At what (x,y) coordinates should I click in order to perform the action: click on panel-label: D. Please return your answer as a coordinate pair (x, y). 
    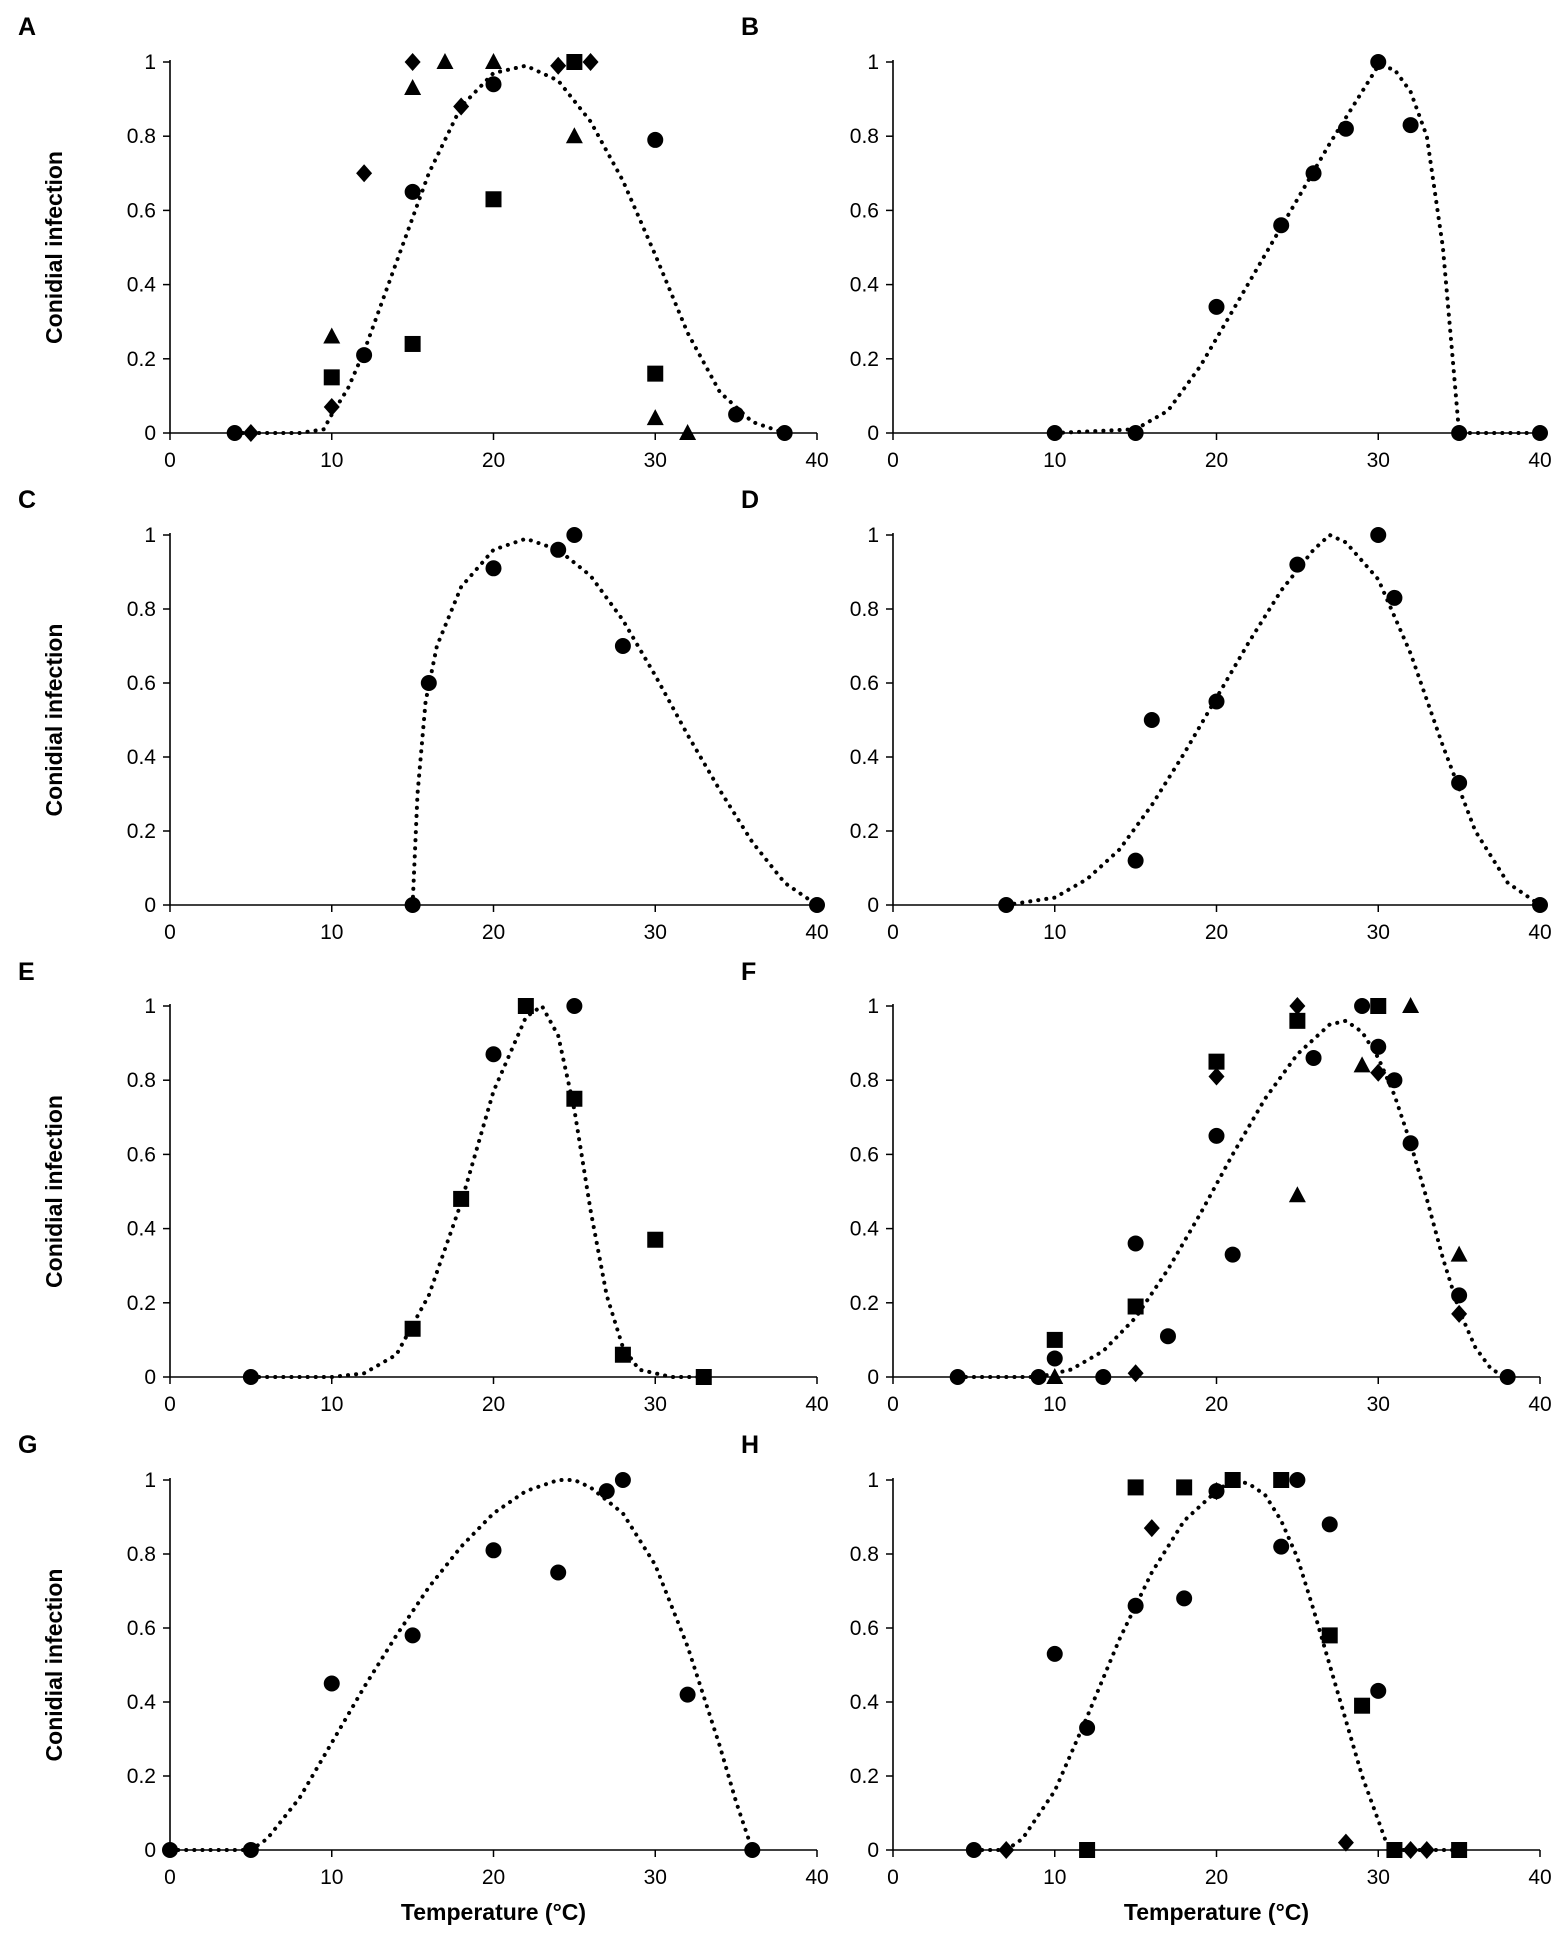
    Looking at the image, I should click on (750, 500).